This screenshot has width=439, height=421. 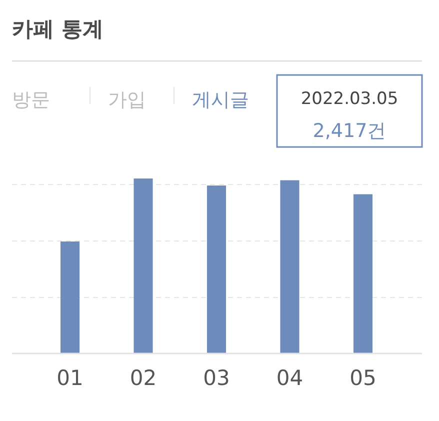 What do you see at coordinates (349, 99) in the screenshot?
I see `text: 2022.03.05` at bounding box center [349, 99].